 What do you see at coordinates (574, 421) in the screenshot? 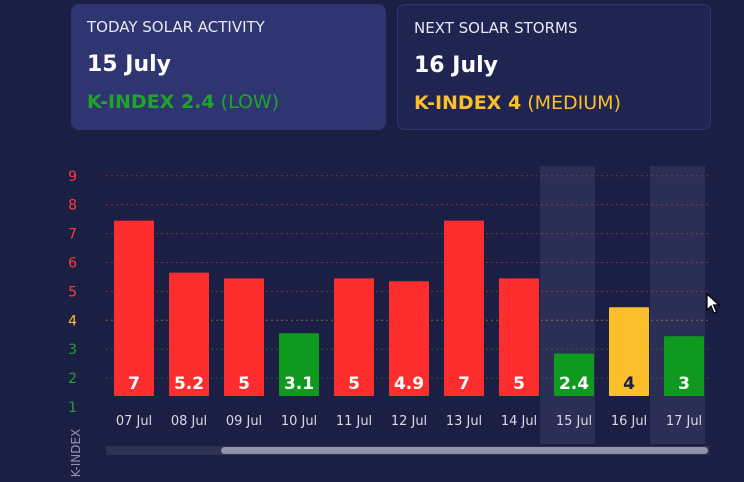
I see `x-tick-label: 15 Jul` at bounding box center [574, 421].